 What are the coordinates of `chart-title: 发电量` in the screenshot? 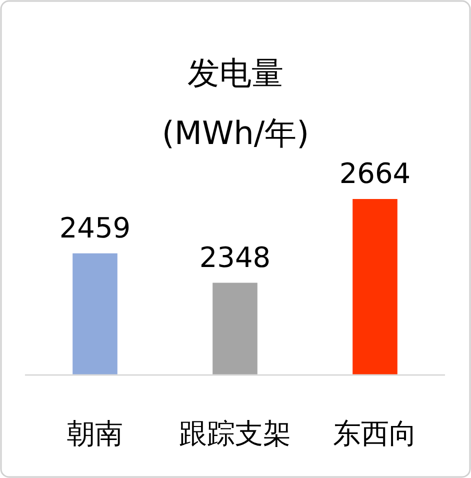 It's located at (236, 73).